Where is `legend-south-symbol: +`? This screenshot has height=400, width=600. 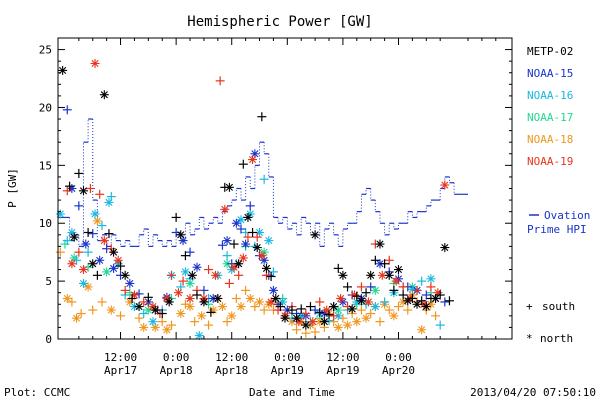 legend-south-symbol: + is located at coordinates (529, 306).